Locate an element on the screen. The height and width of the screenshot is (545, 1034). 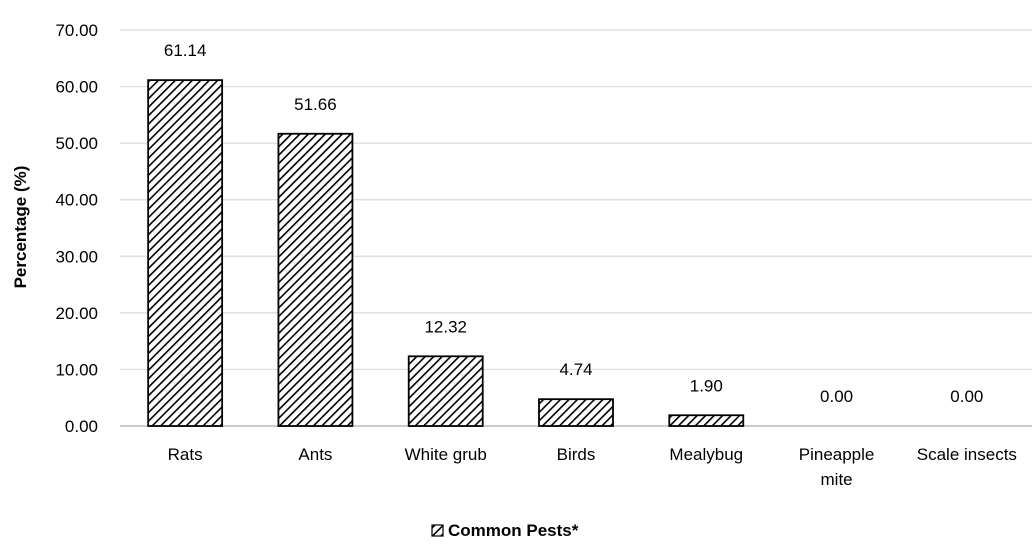
x-tick-label: Scale insects is located at coordinates (967, 454).